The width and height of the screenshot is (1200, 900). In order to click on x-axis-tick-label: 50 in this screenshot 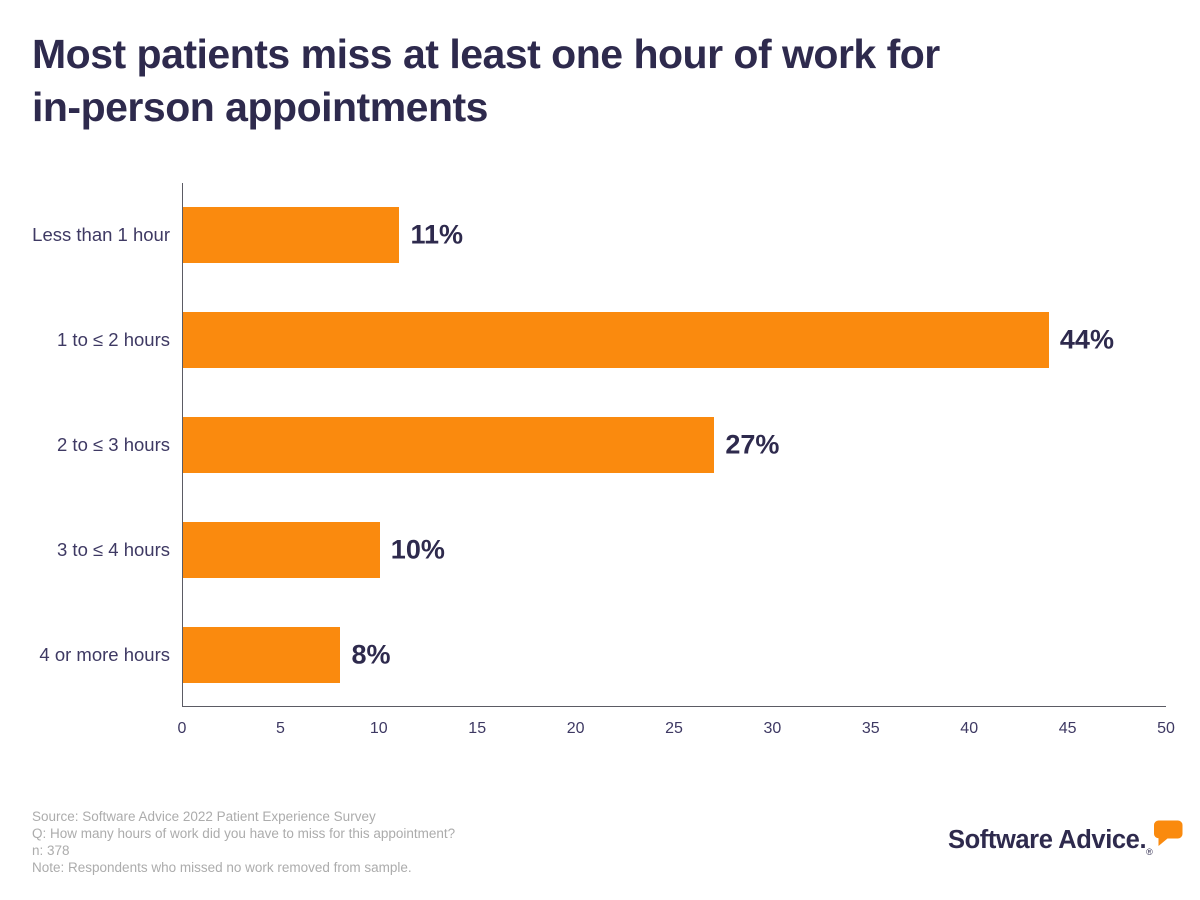, I will do `click(1166, 728)`.